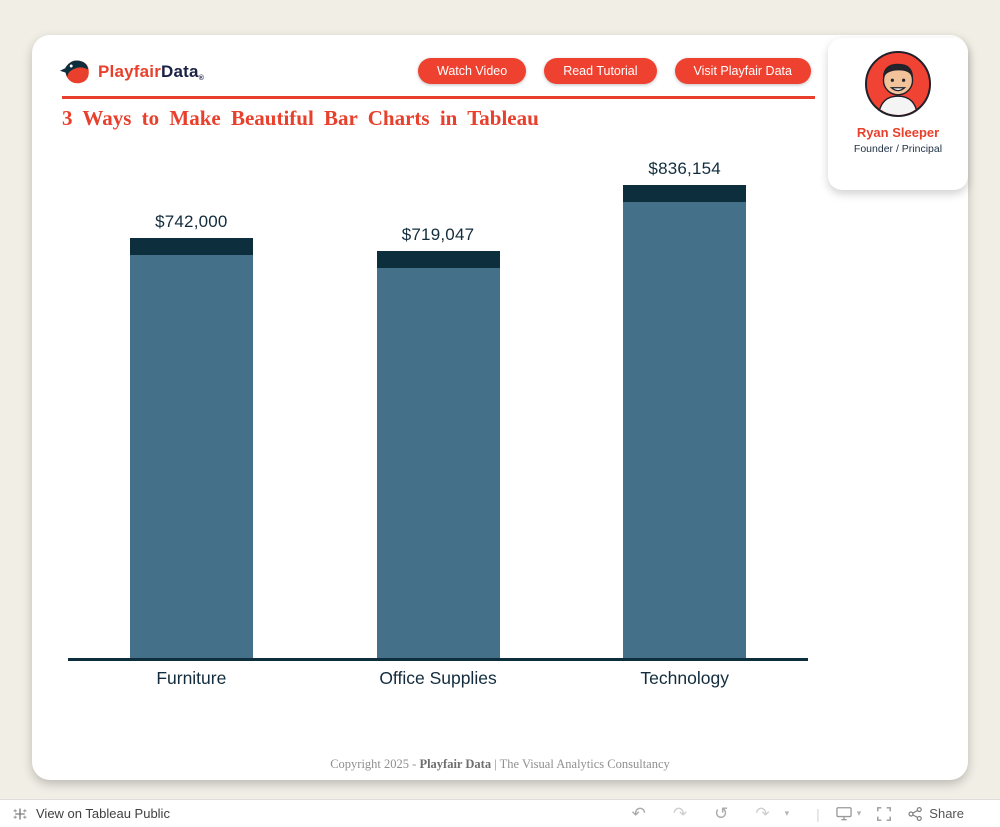 The image size is (1000, 827). I want to click on bar-column: $742,000, so click(191, 435).